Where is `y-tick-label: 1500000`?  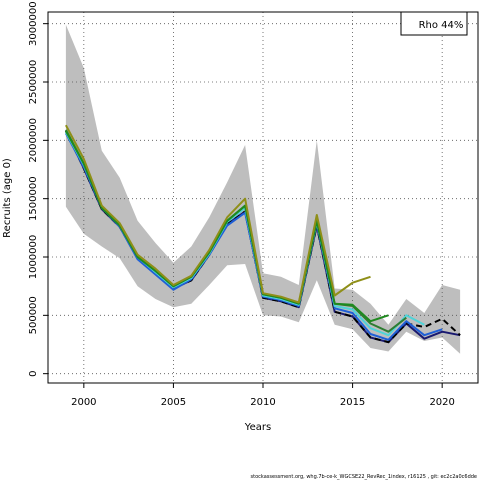
y-tick-label: 1500000 is located at coordinates (33, 198).